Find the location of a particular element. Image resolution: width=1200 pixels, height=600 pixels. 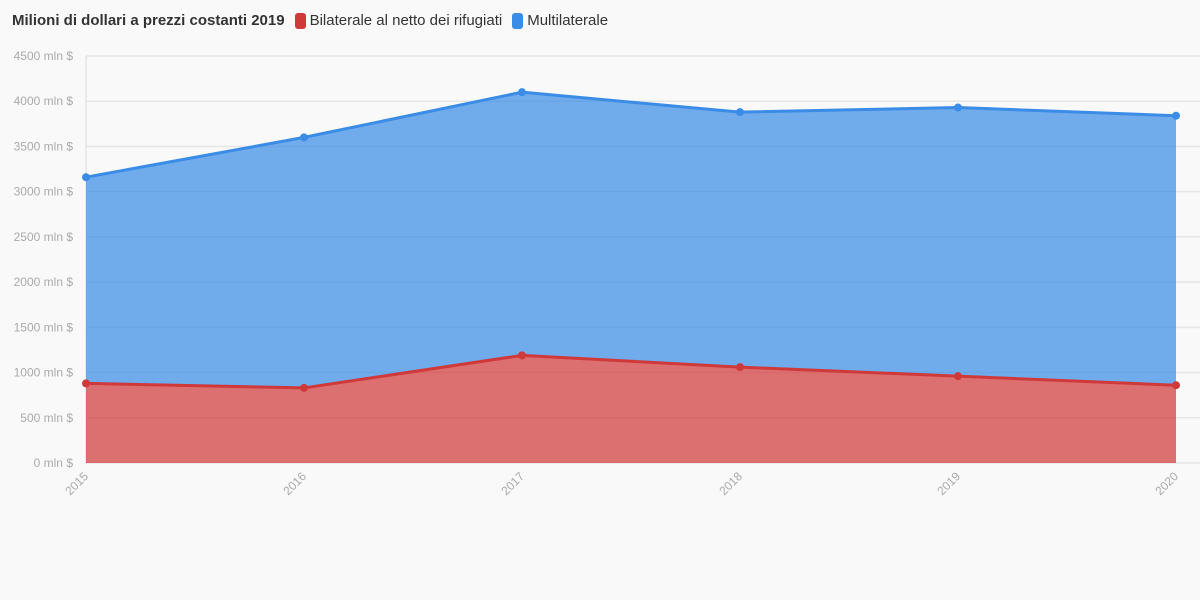

x-tick-label: 2015 is located at coordinates (76, 483).